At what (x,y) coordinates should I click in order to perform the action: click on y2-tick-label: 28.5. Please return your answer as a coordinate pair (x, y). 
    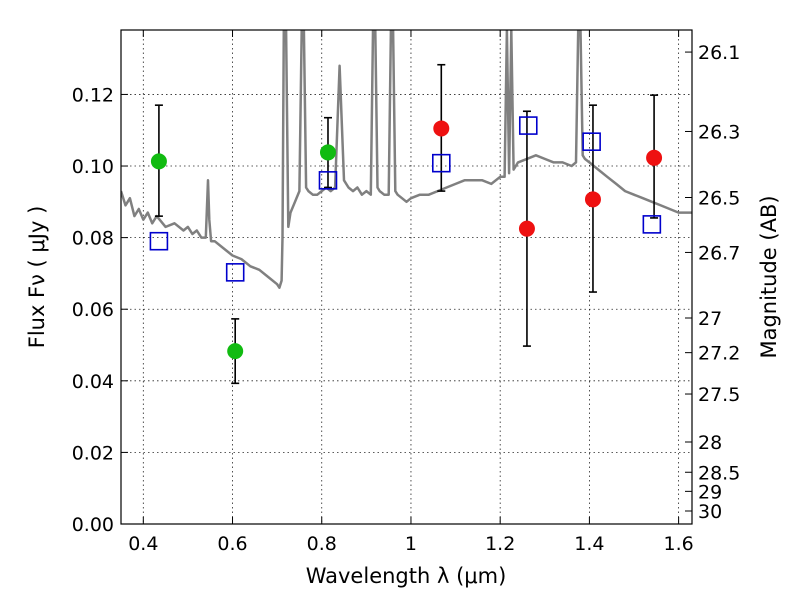
    Looking at the image, I should click on (719, 473).